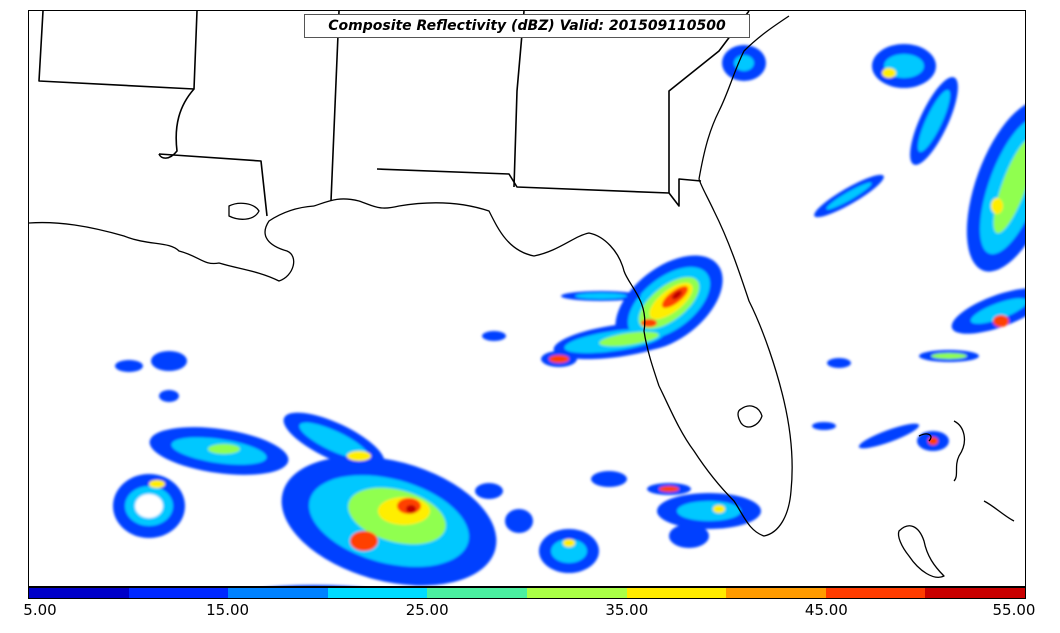 The height and width of the screenshot is (633, 1060). I want to click on border-florida-georgia, so click(539, 187).